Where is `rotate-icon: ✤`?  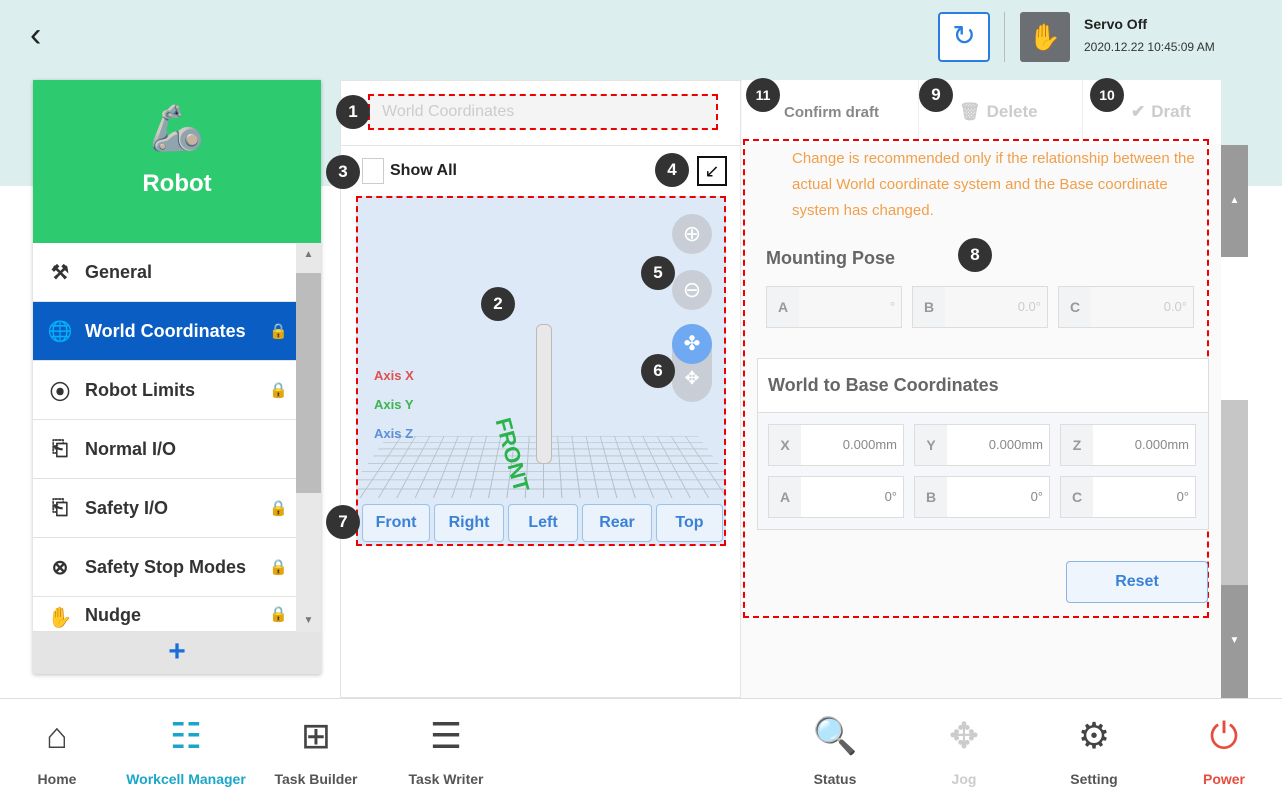
rotate-icon: ✤ is located at coordinates (692, 344).